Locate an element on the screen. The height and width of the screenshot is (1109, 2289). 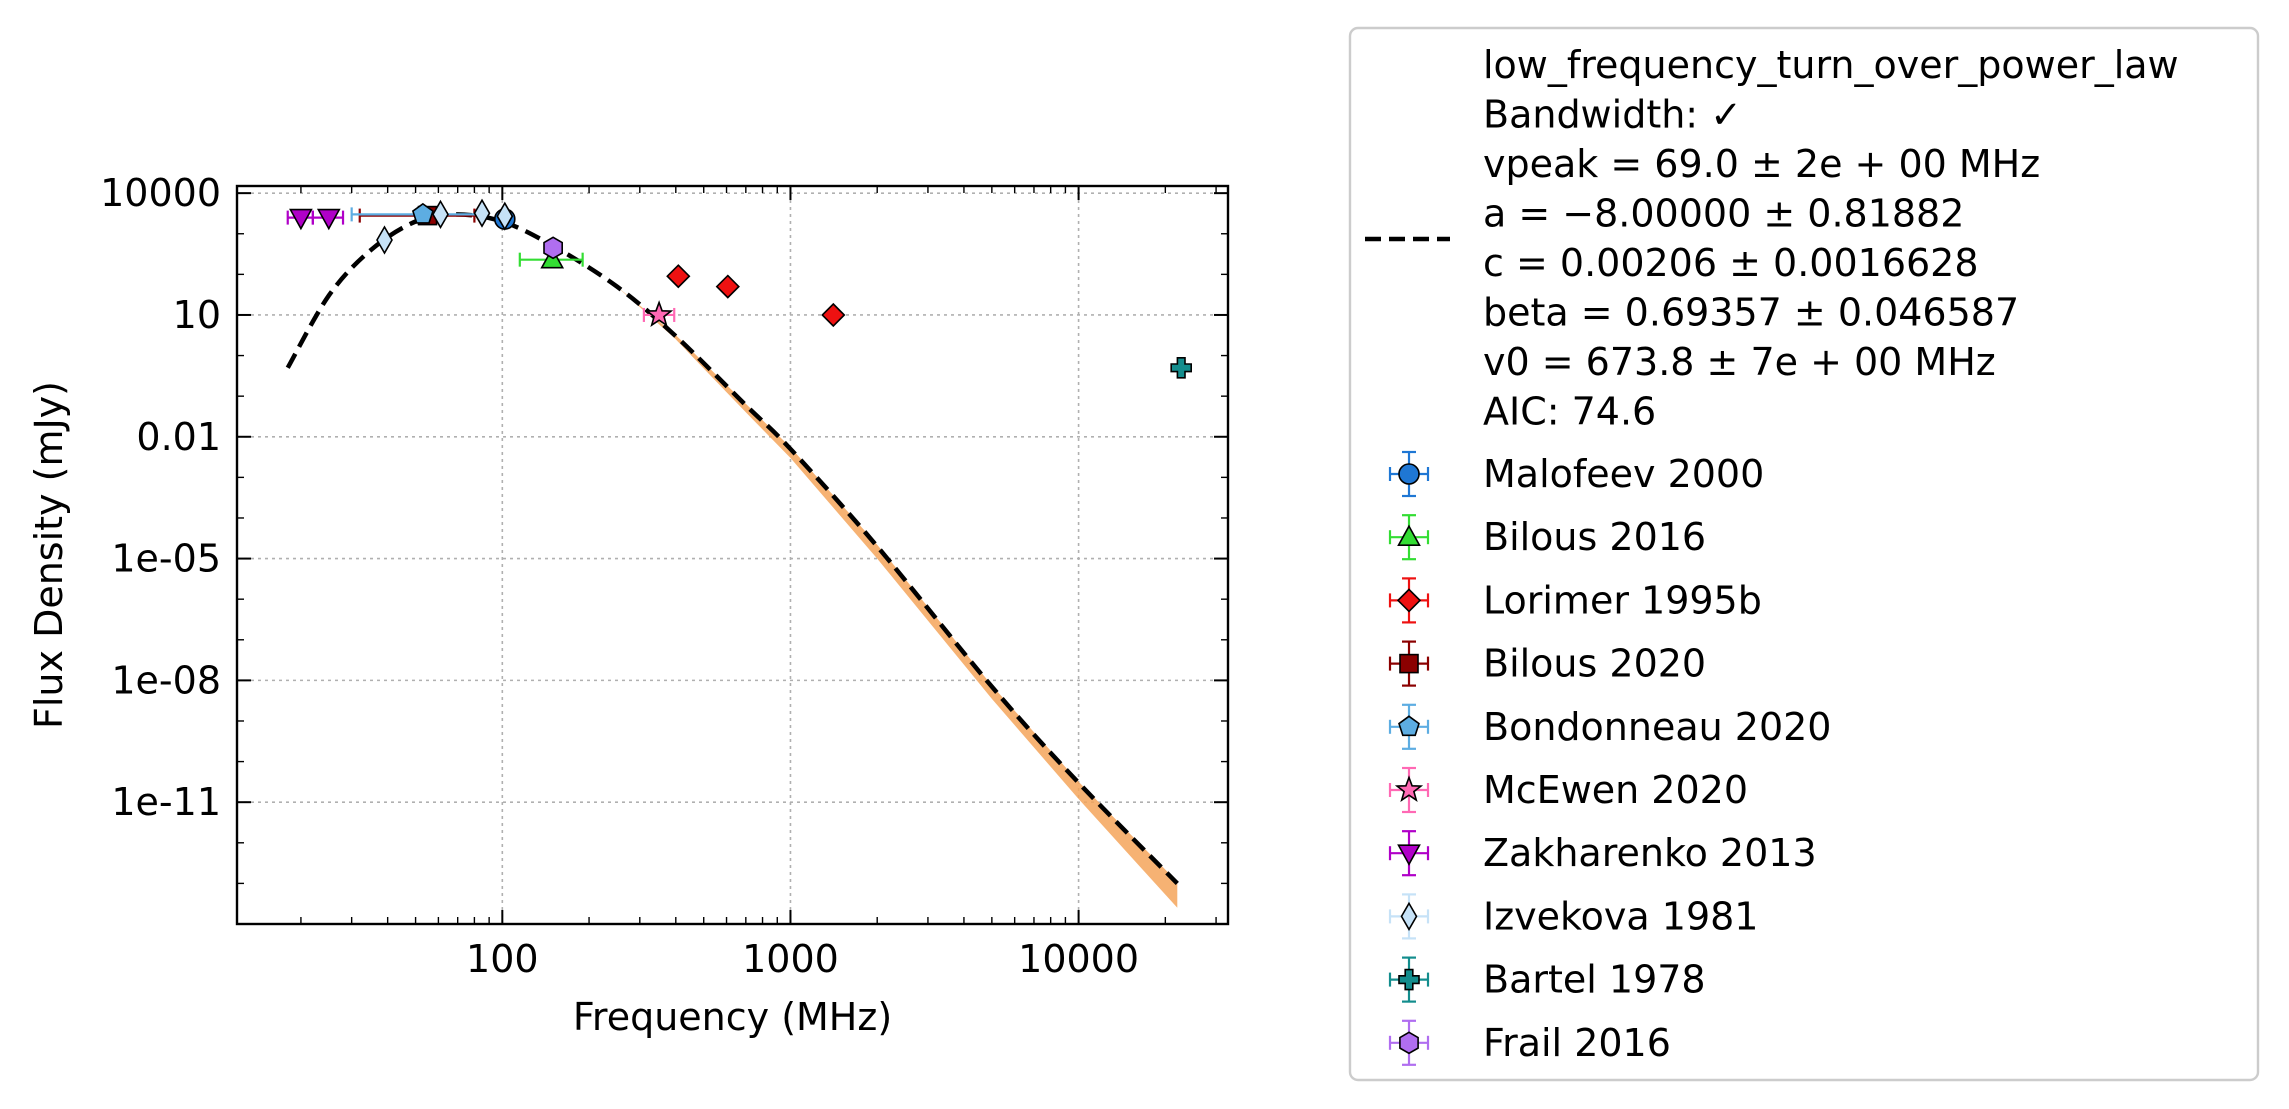
y-axis-label: Flux Density (mJy) is located at coordinates (49, 555).